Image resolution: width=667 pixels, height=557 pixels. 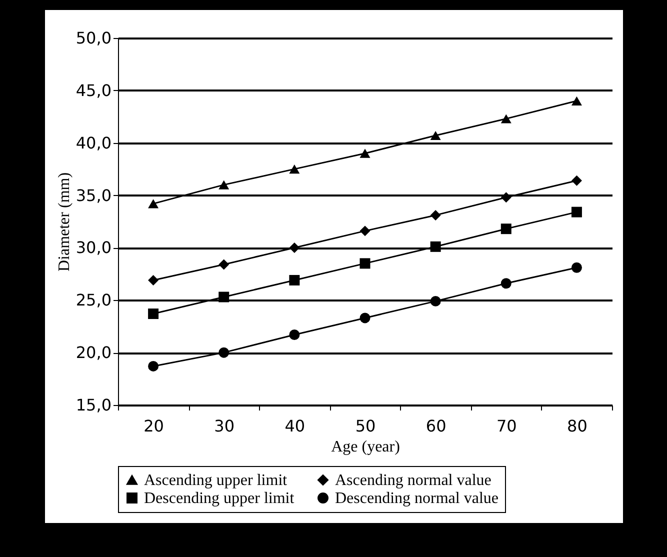 What do you see at coordinates (413, 480) in the screenshot?
I see `legend-label: Ascending normal value` at bounding box center [413, 480].